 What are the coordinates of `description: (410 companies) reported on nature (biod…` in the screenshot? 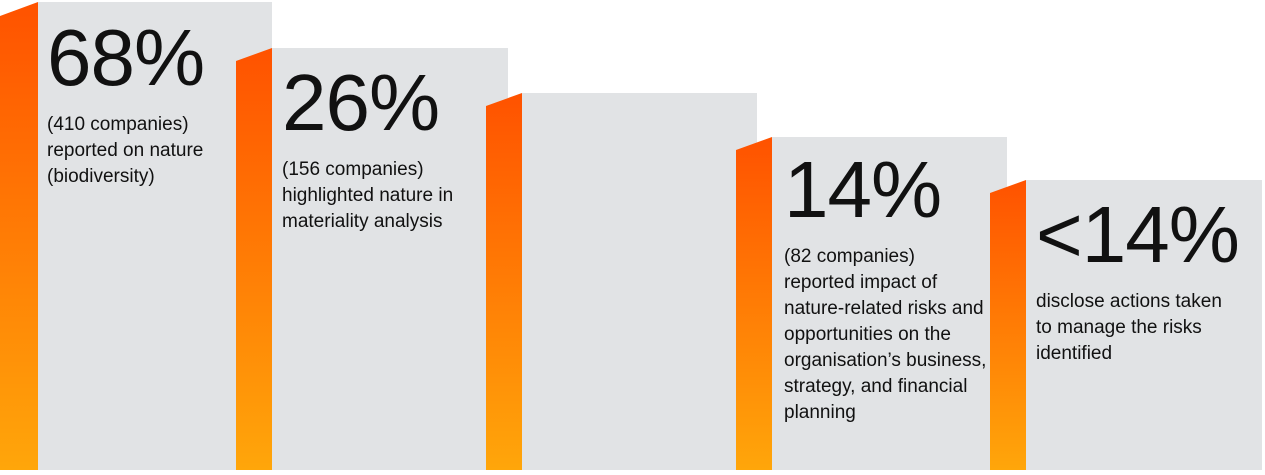 It's located at (125, 150).